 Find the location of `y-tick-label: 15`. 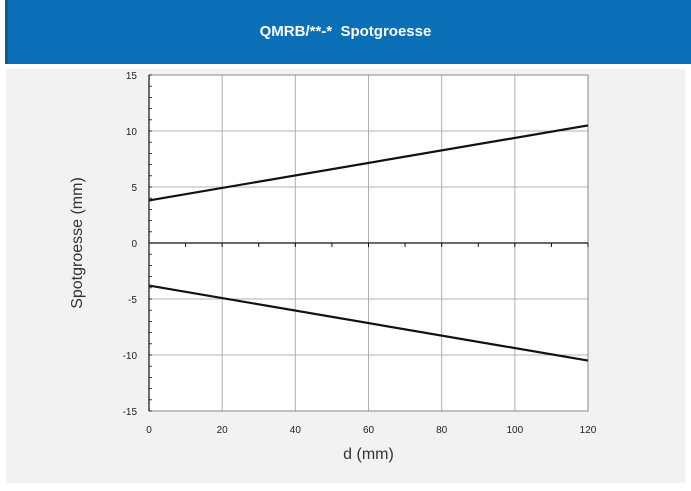

y-tick-label: 15 is located at coordinates (132, 76).